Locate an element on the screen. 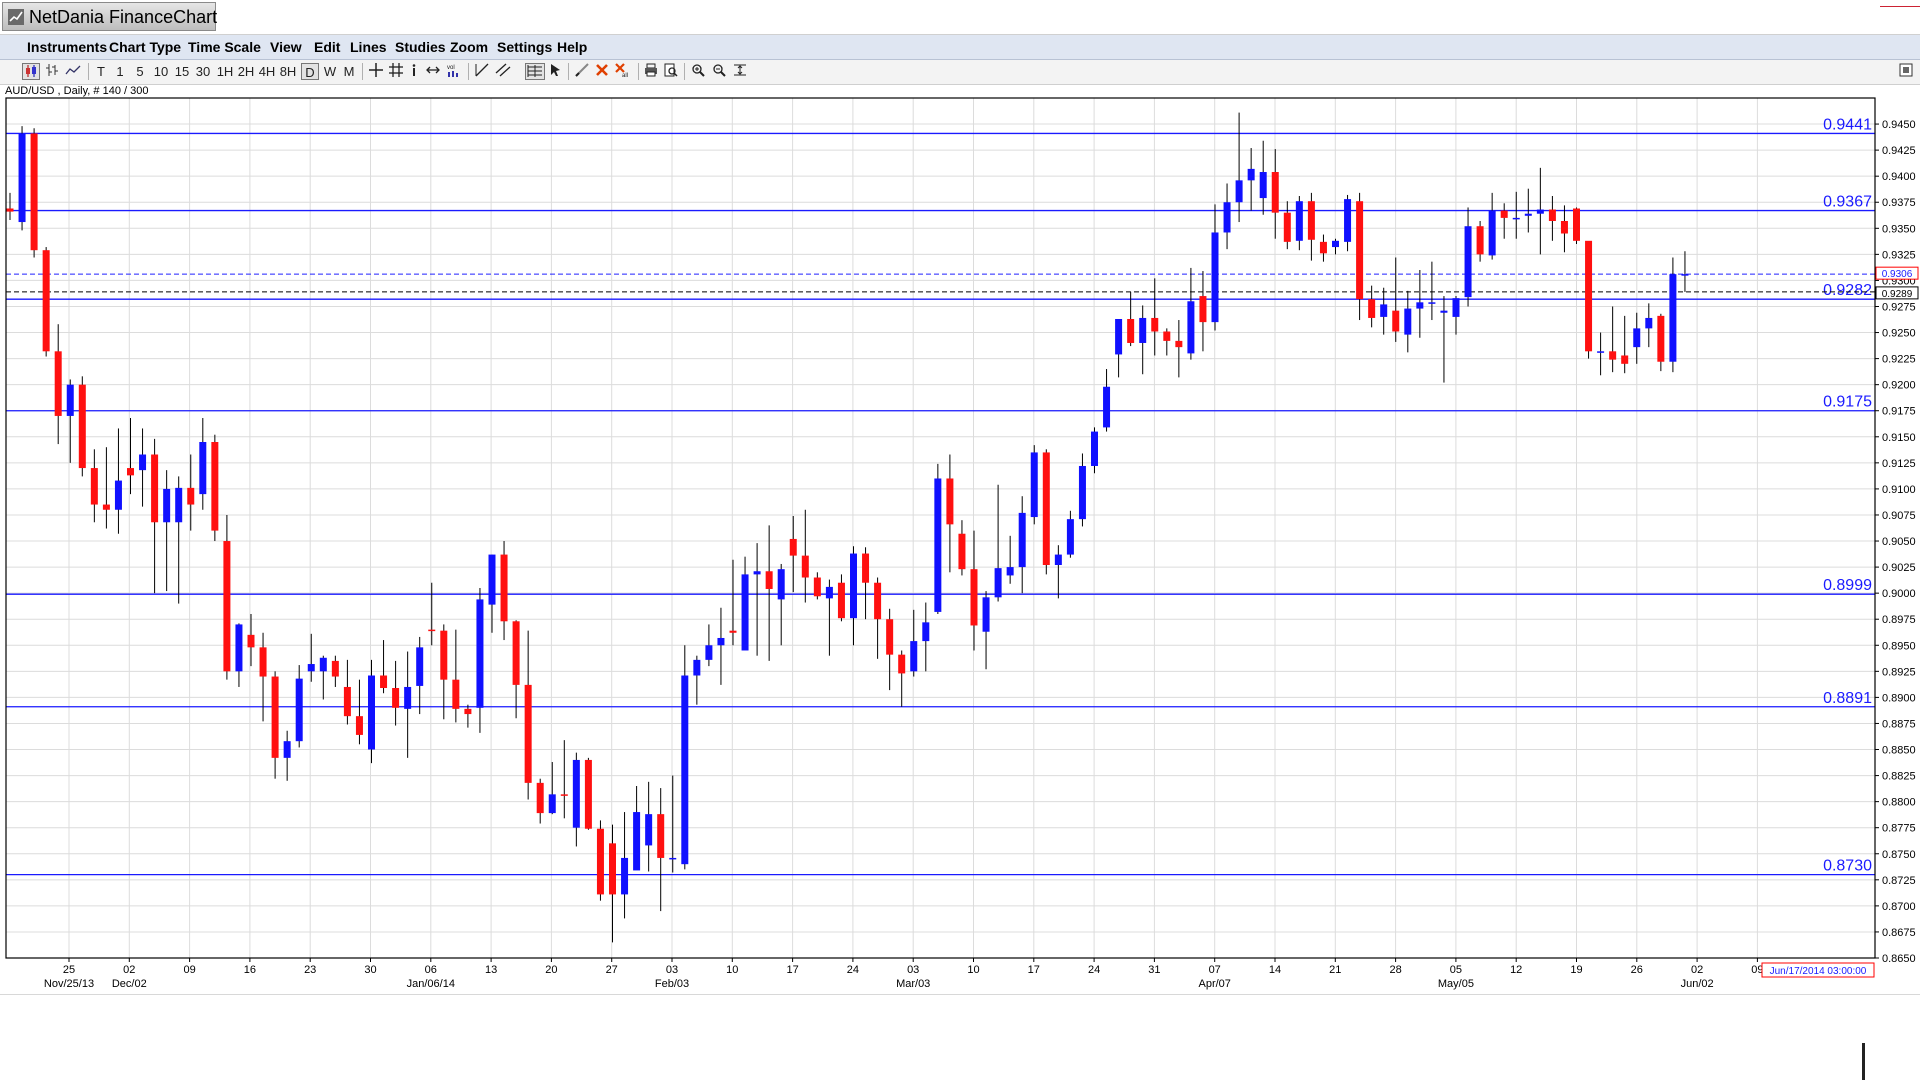 This screenshot has width=1920, height=1080. x-tick-label: 10 is located at coordinates (732, 970).